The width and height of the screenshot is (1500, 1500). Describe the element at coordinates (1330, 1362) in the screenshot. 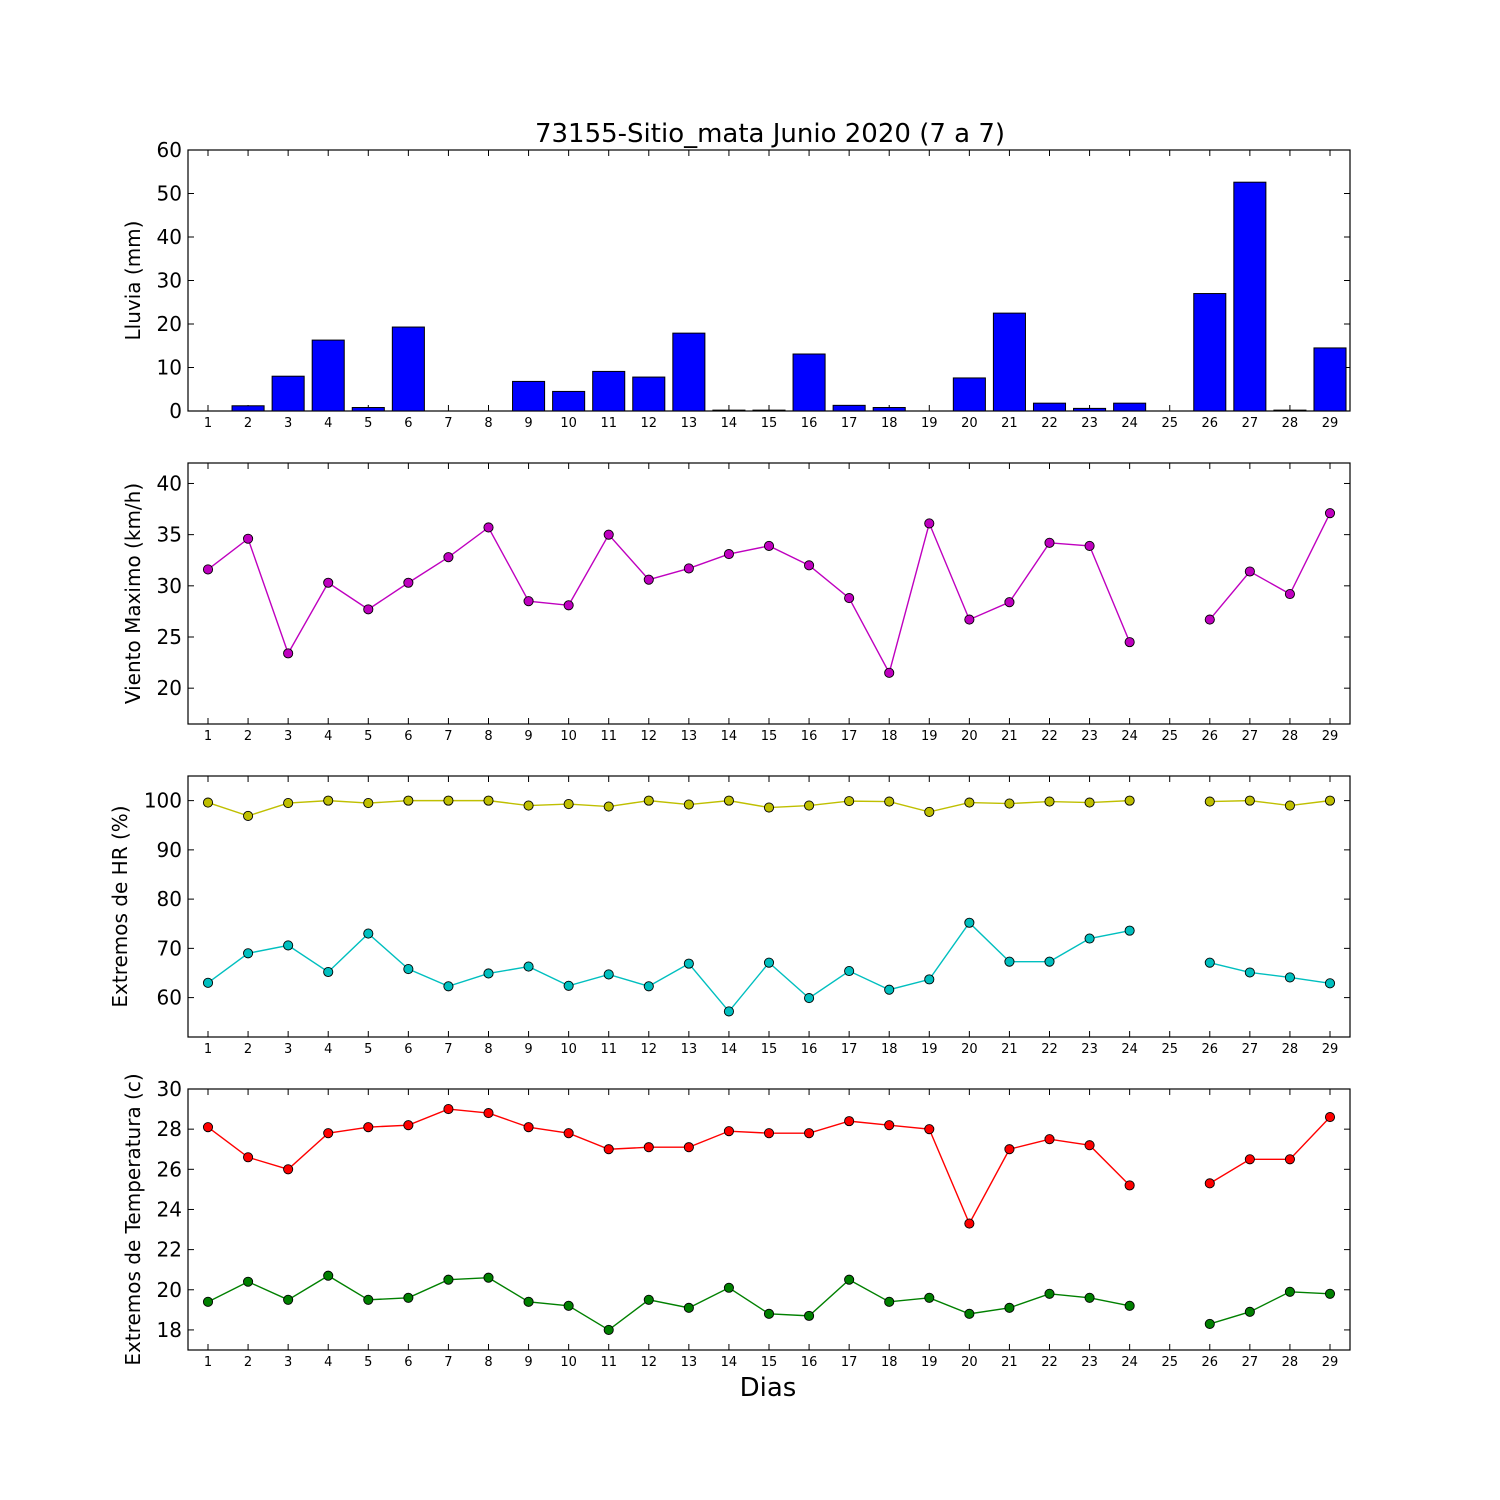

I see `x-tick-label-temp: 29` at that location.